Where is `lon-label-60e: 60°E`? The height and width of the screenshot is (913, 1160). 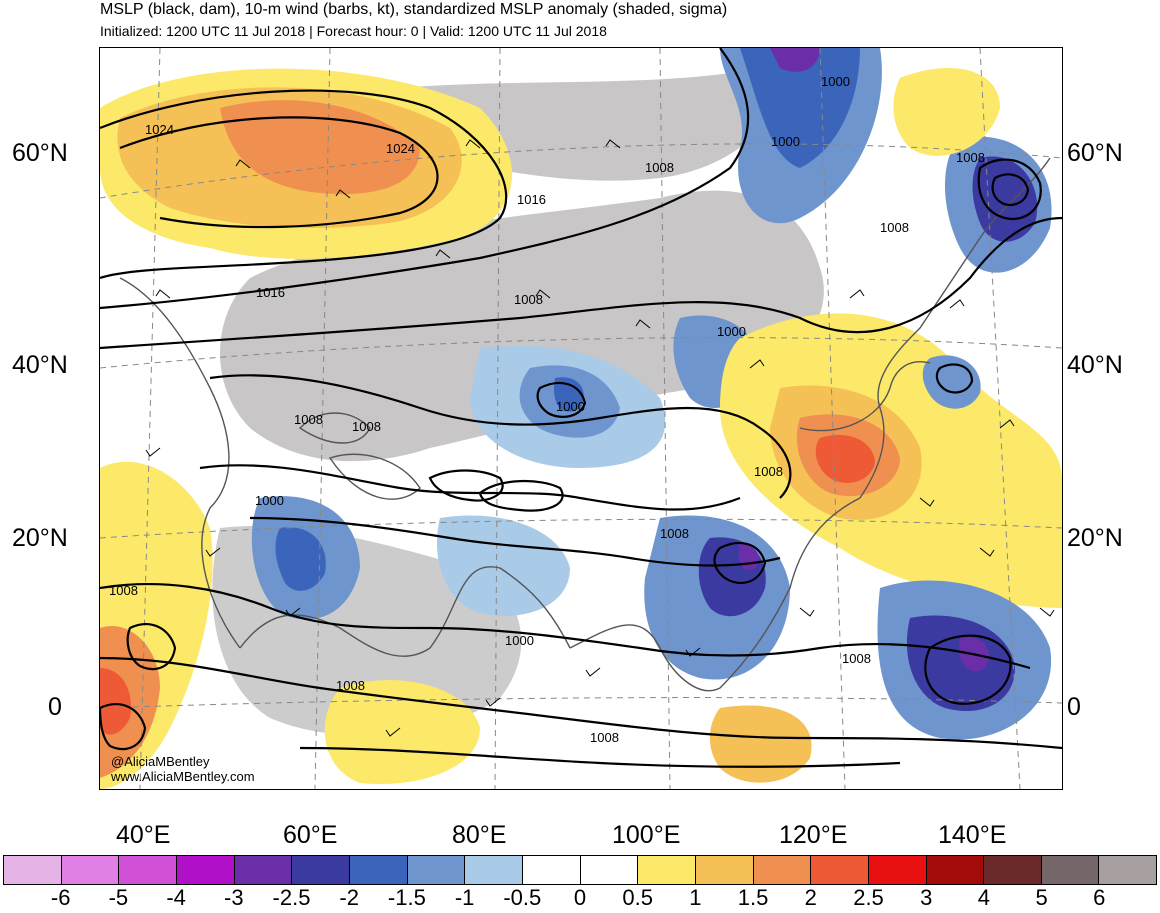 lon-label-60e: 60°E is located at coordinates (310, 835).